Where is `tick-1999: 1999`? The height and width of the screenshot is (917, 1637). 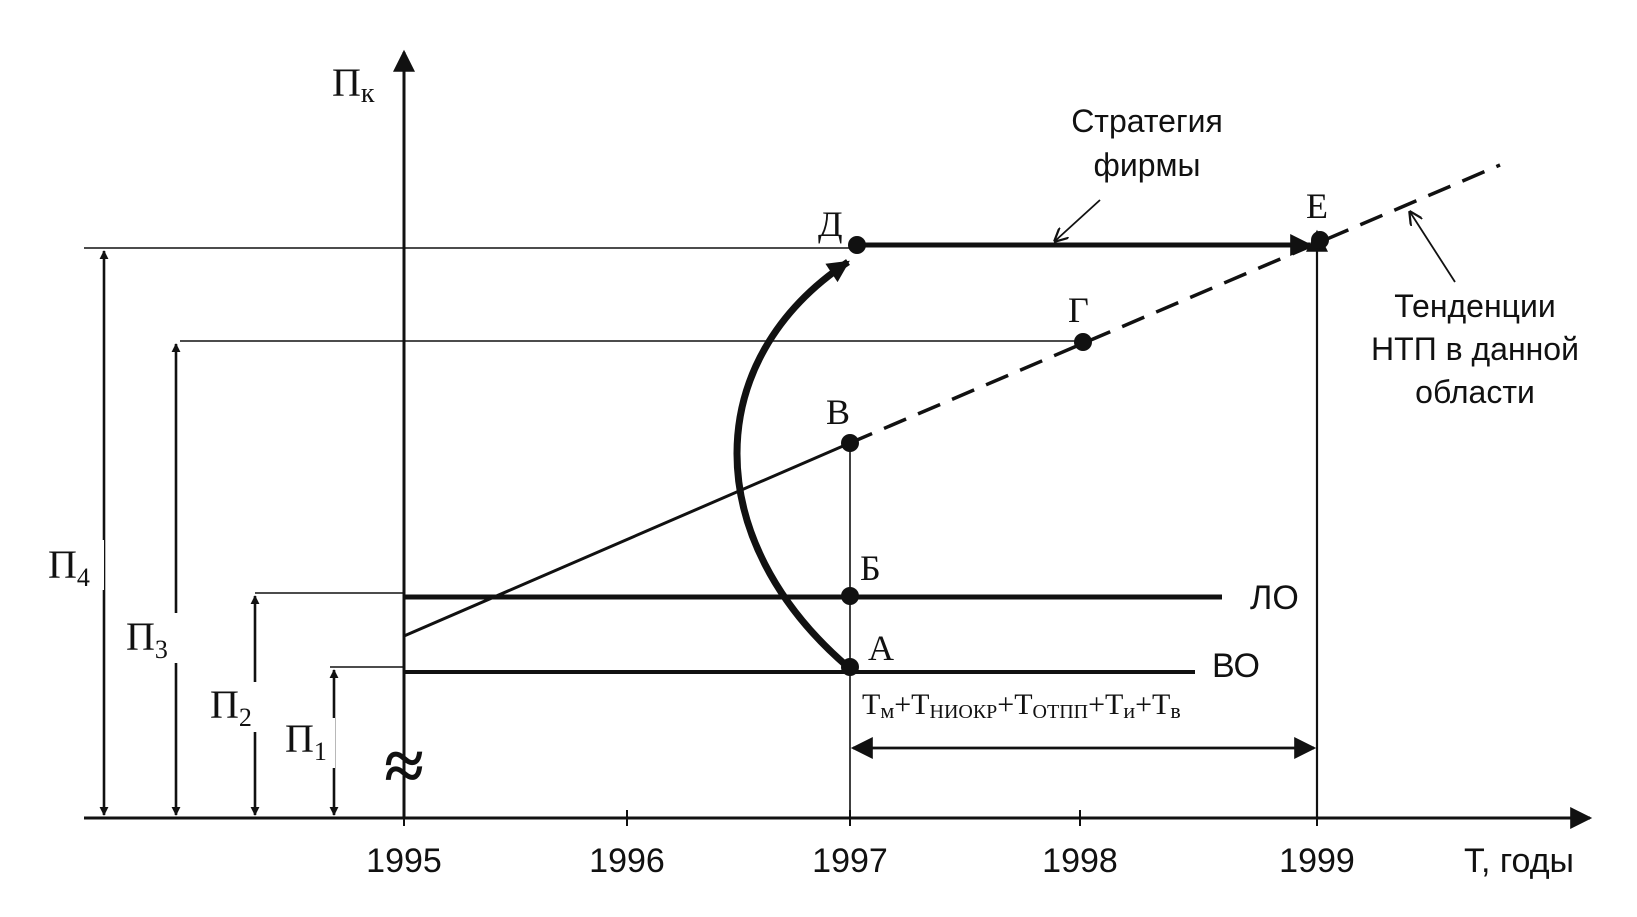 tick-1999: 1999 is located at coordinates (1317, 861).